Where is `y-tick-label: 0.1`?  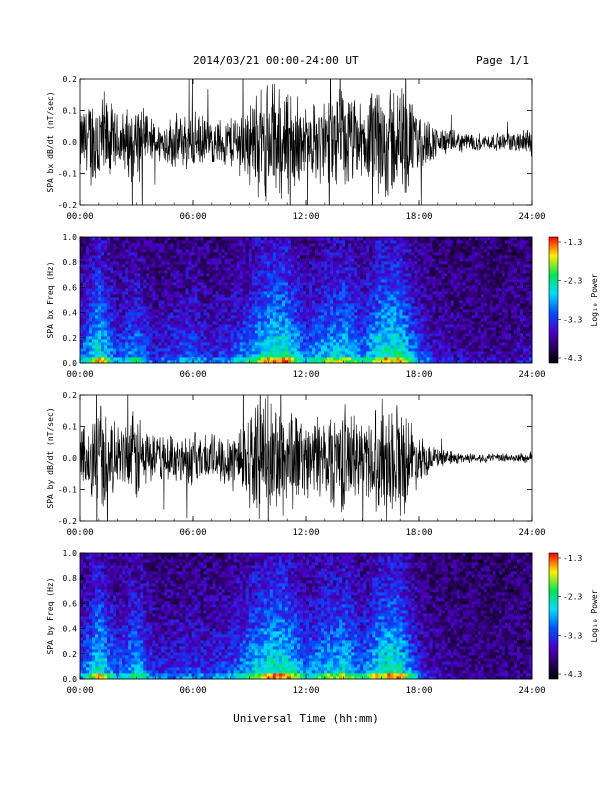
y-tick-label: 0.1 is located at coordinates (70, 111).